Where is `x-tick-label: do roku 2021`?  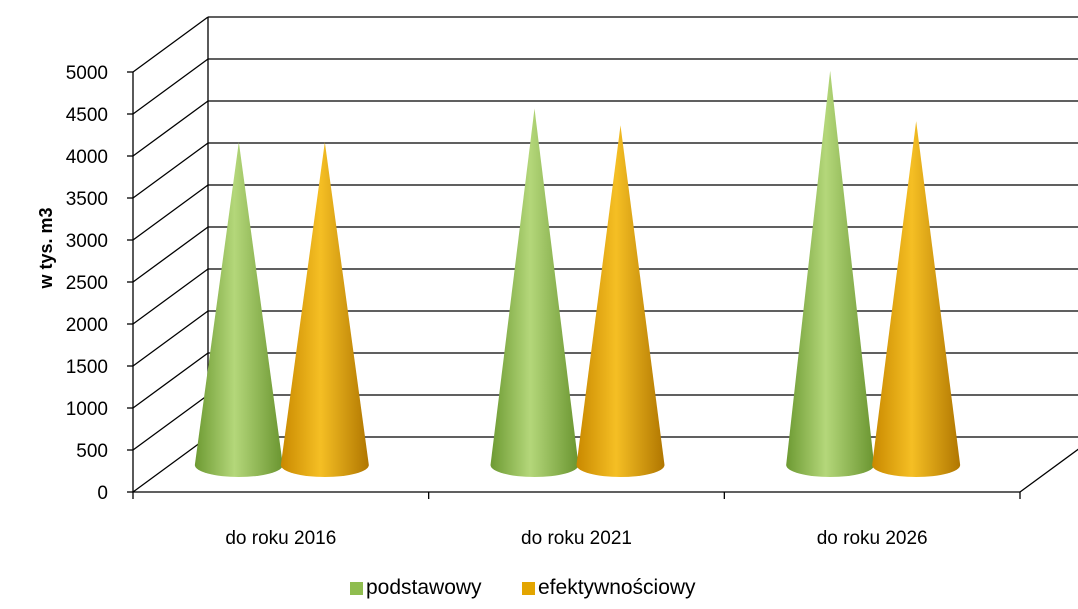 x-tick-label: do roku 2021 is located at coordinates (576, 538).